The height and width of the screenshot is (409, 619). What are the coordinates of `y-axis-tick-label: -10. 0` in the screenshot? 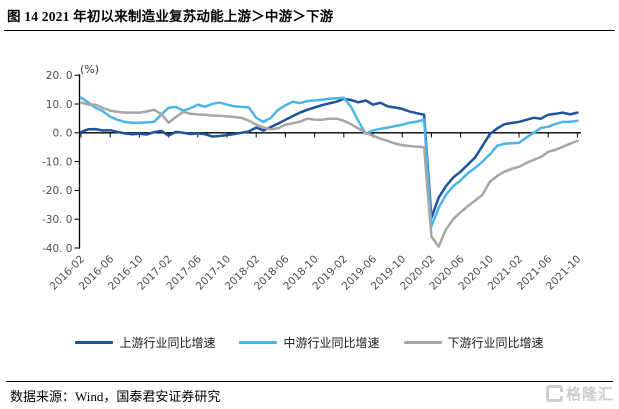 It's located at (57, 162).